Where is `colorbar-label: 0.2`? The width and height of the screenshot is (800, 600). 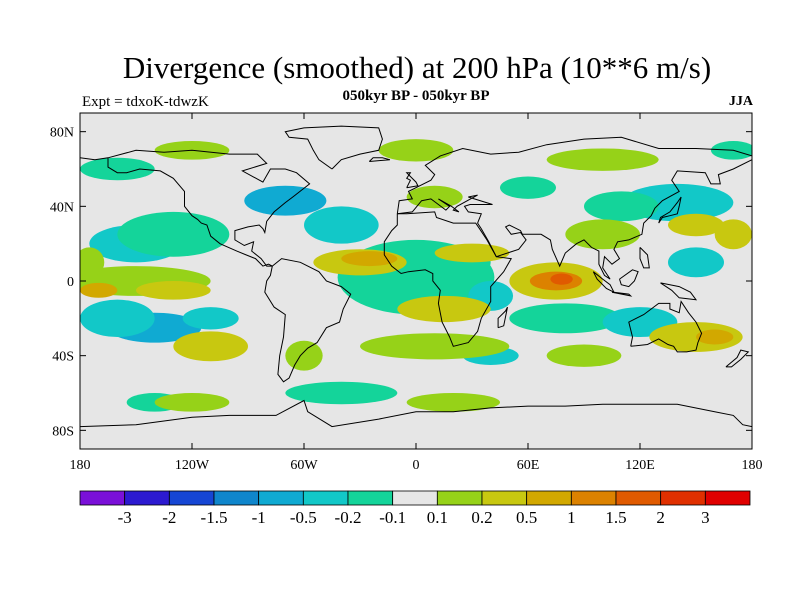 colorbar-label: 0.2 is located at coordinates (481, 517).